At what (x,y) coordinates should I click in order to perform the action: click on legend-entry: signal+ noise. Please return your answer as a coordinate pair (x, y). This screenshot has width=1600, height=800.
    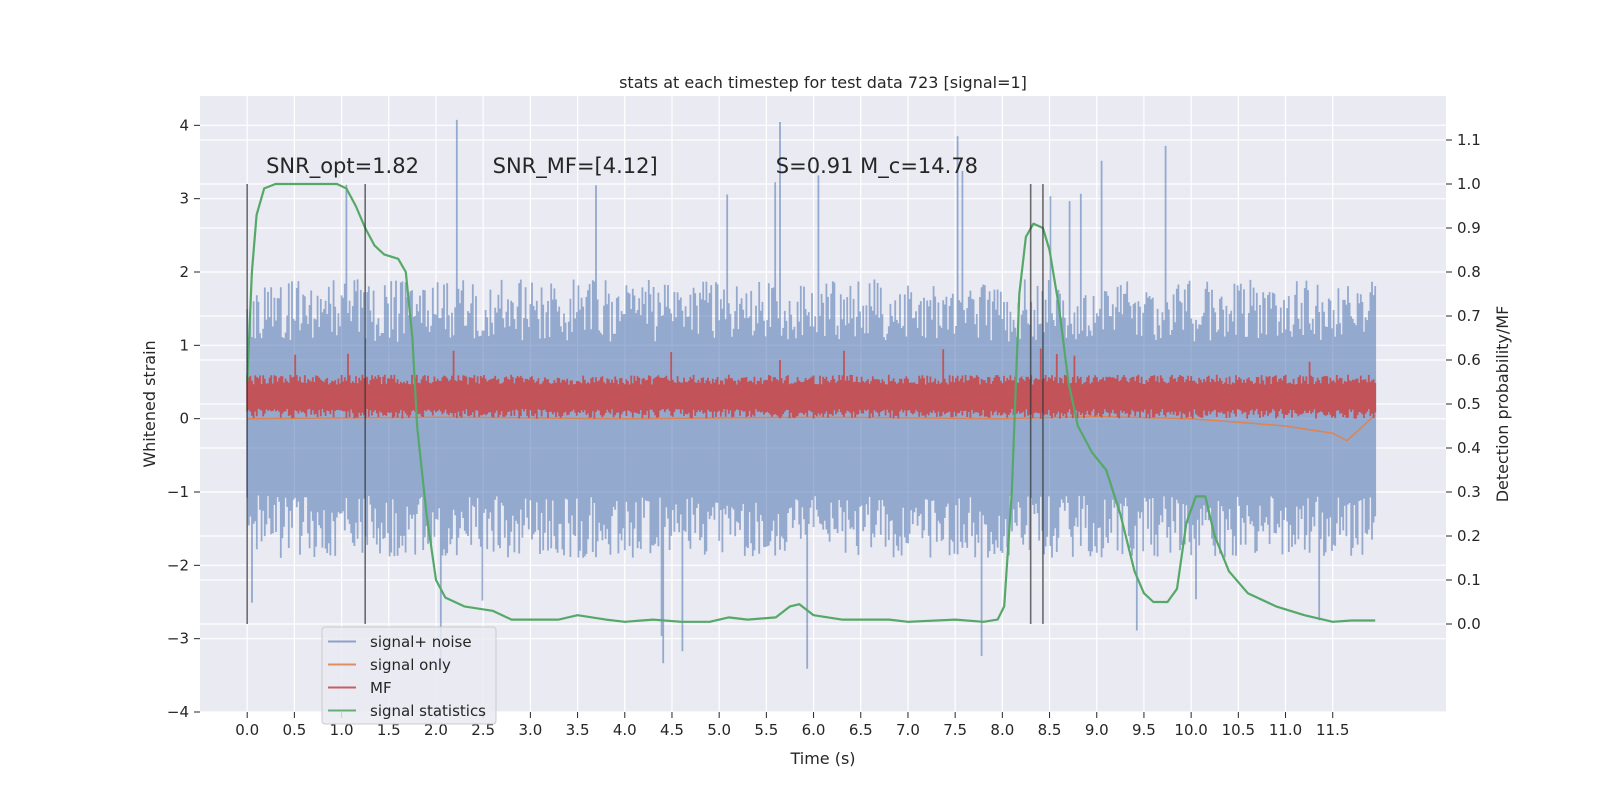
    Looking at the image, I should click on (421, 642).